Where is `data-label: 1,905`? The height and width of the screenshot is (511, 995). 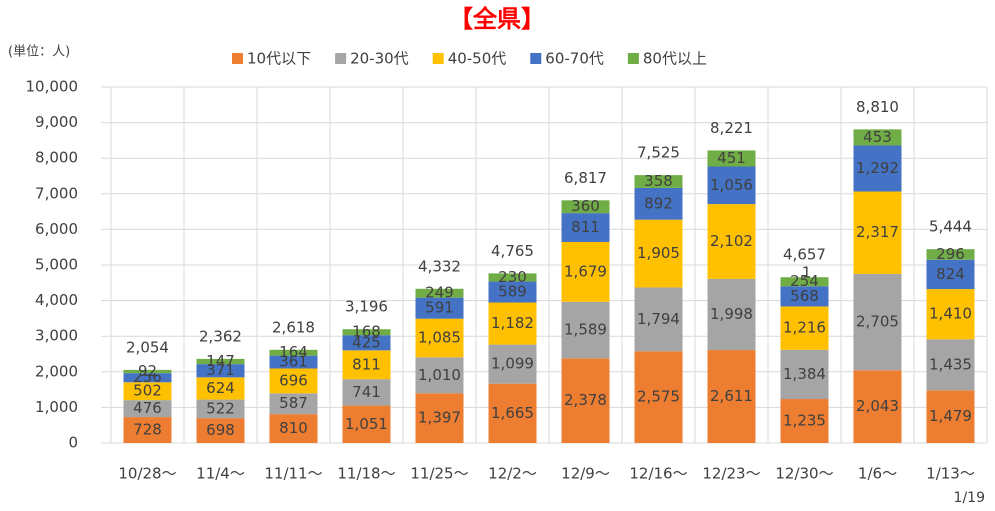 data-label: 1,905 is located at coordinates (658, 253).